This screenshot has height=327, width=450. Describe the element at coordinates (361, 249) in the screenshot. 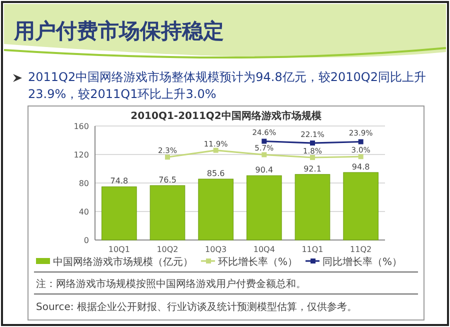

I see `x-tick-label: 11Q2` at that location.